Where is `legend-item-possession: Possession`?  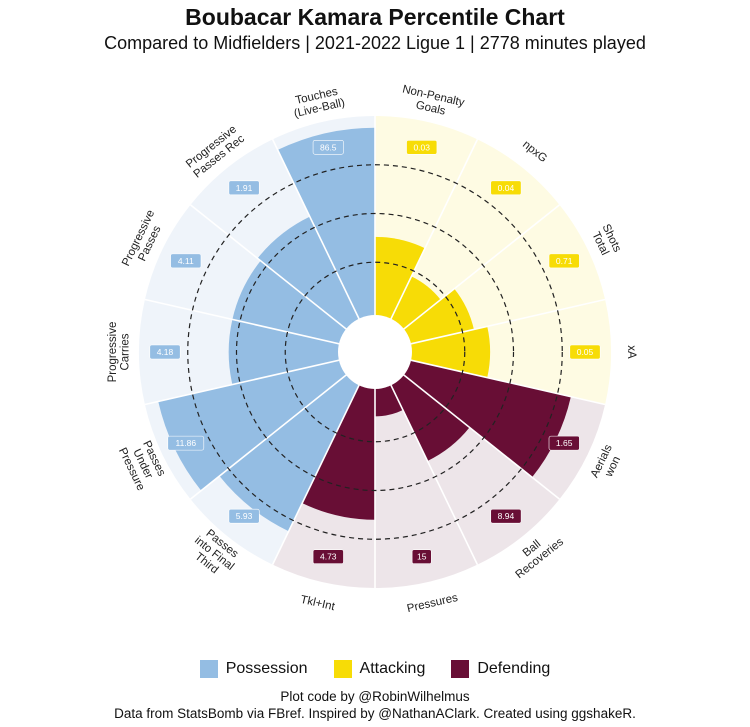
legend-item-possession: Possession is located at coordinates (253, 669).